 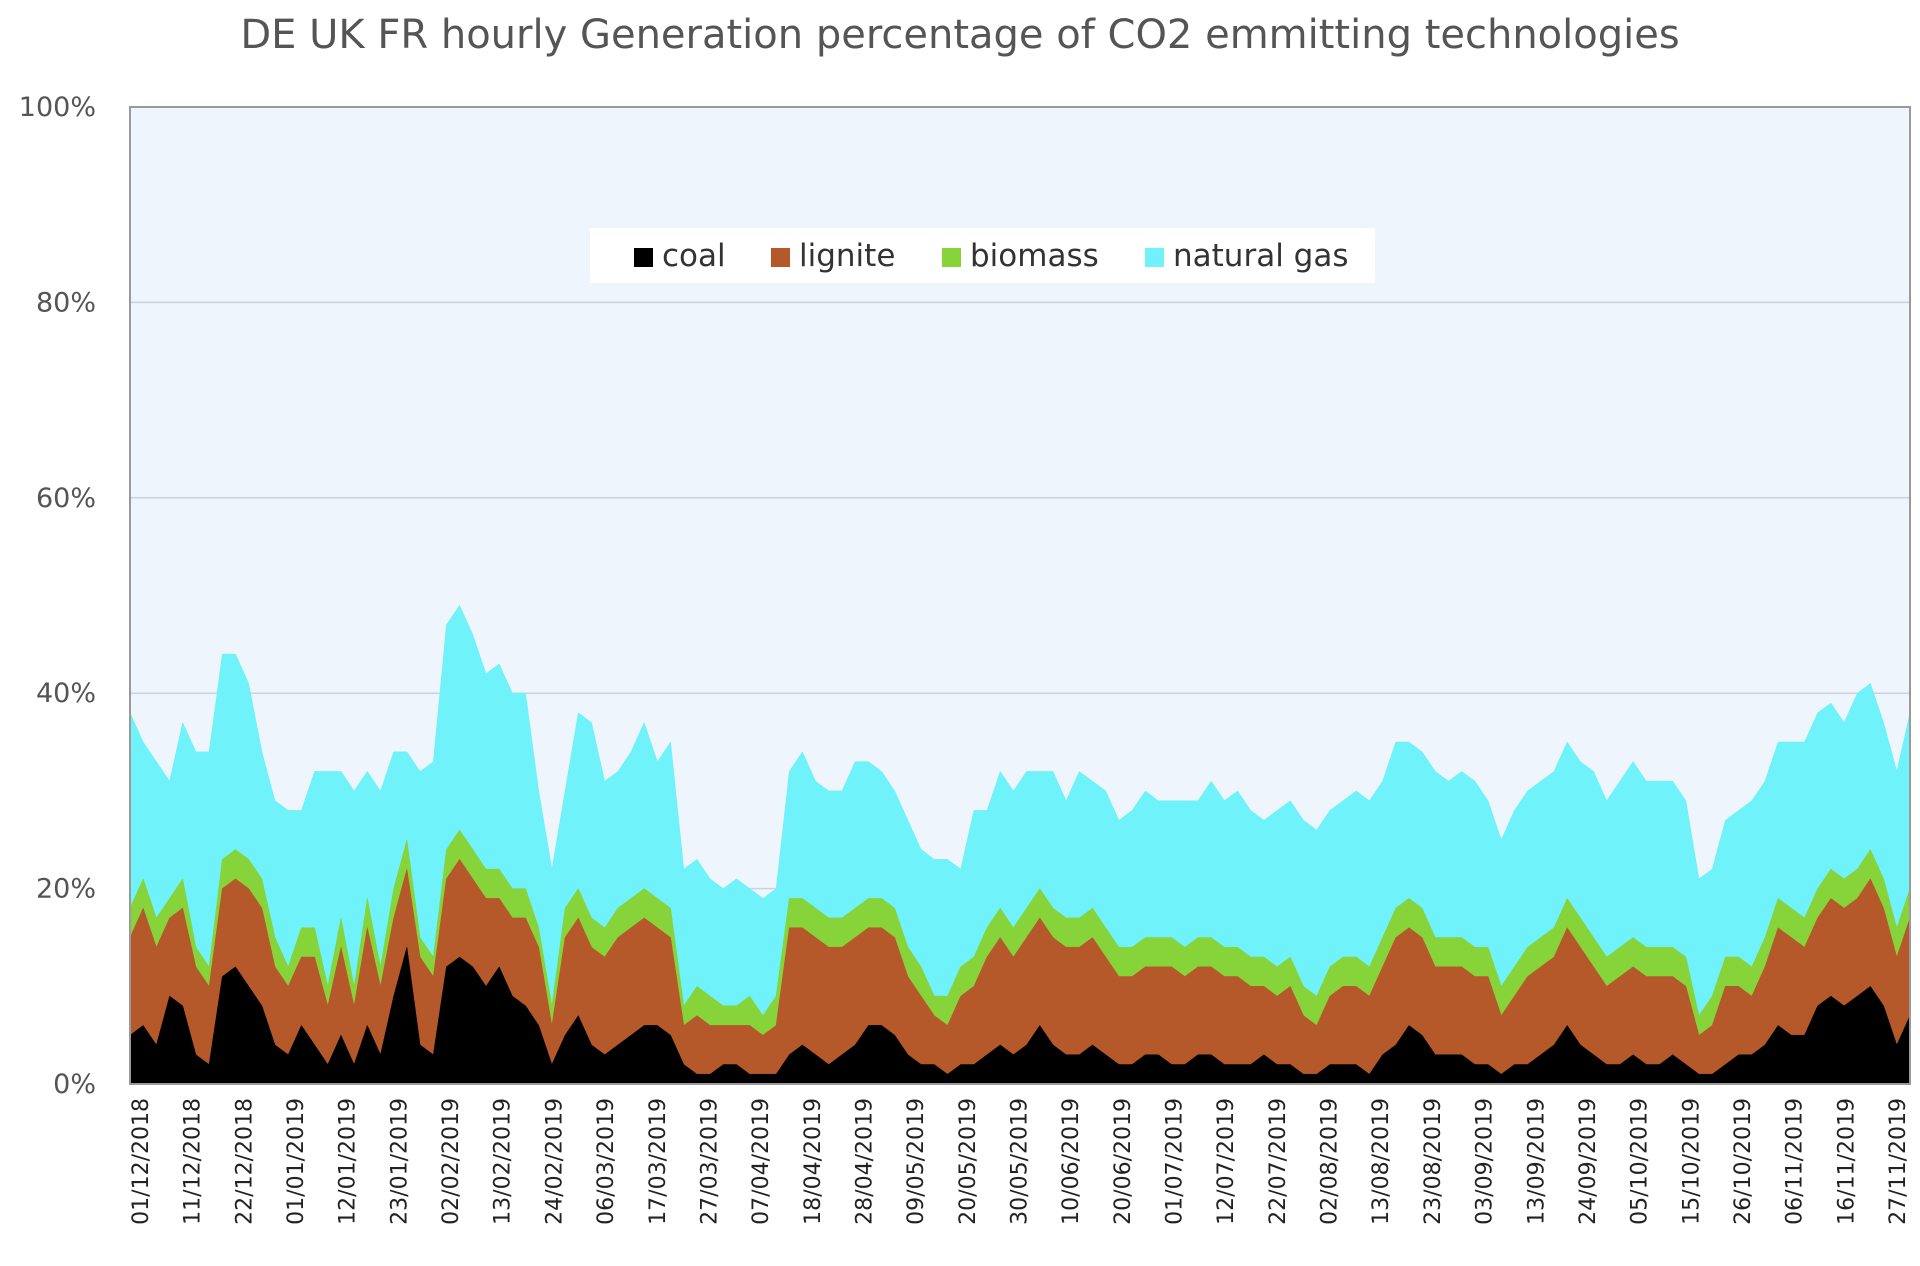 I want to click on x-tick-label: 22/07/2019, so click(x=1278, y=1161).